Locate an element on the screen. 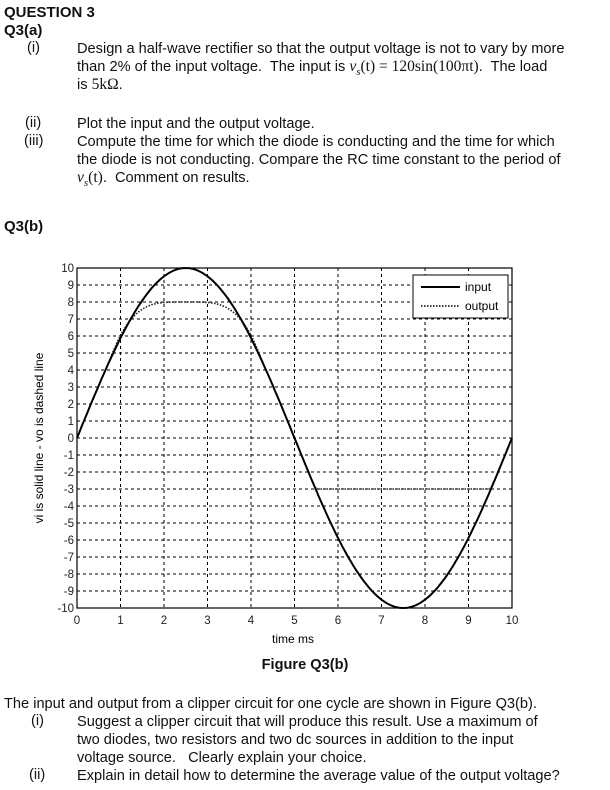 The height and width of the screenshot is (790, 610). y-tick-label: -4 is located at coordinates (69, 507).